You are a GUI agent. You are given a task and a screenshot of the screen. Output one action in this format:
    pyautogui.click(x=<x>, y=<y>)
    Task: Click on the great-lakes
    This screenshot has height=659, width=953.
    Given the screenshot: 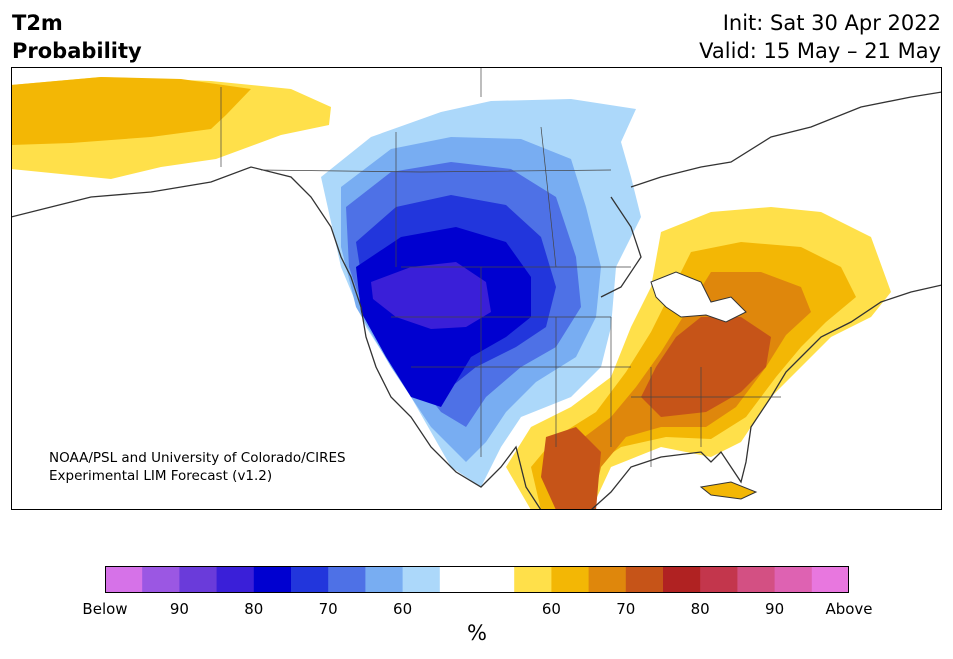 What is the action you would take?
    pyautogui.click(x=698, y=297)
    